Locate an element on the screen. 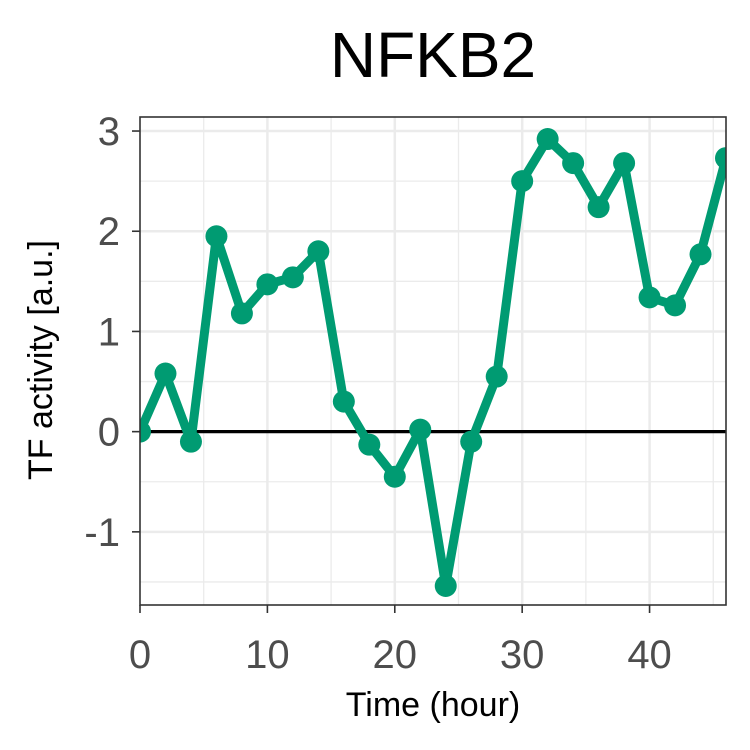 This screenshot has height=750, width=750. x-axis: 0 10 20 30 40 is located at coordinates (400, 641).